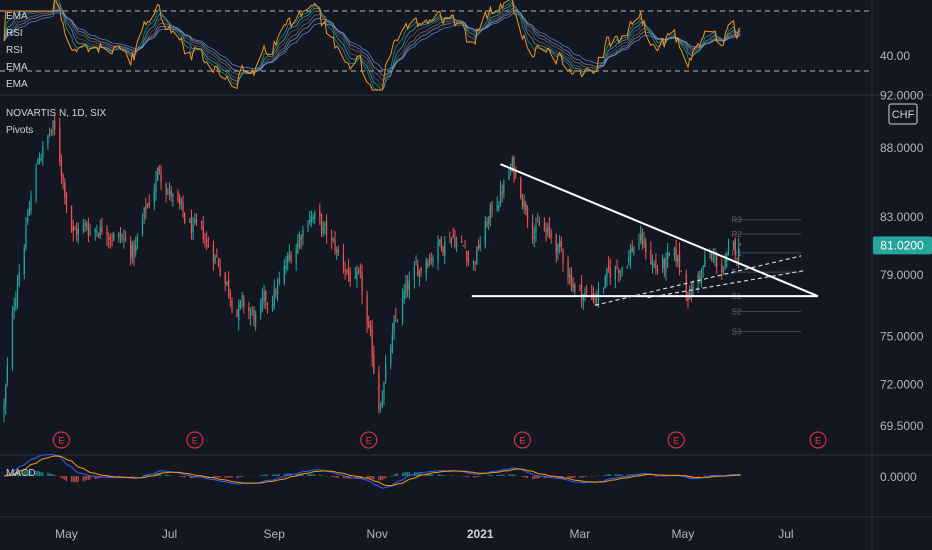  I want to click on earnings-marker-icon, so click(676, 440).